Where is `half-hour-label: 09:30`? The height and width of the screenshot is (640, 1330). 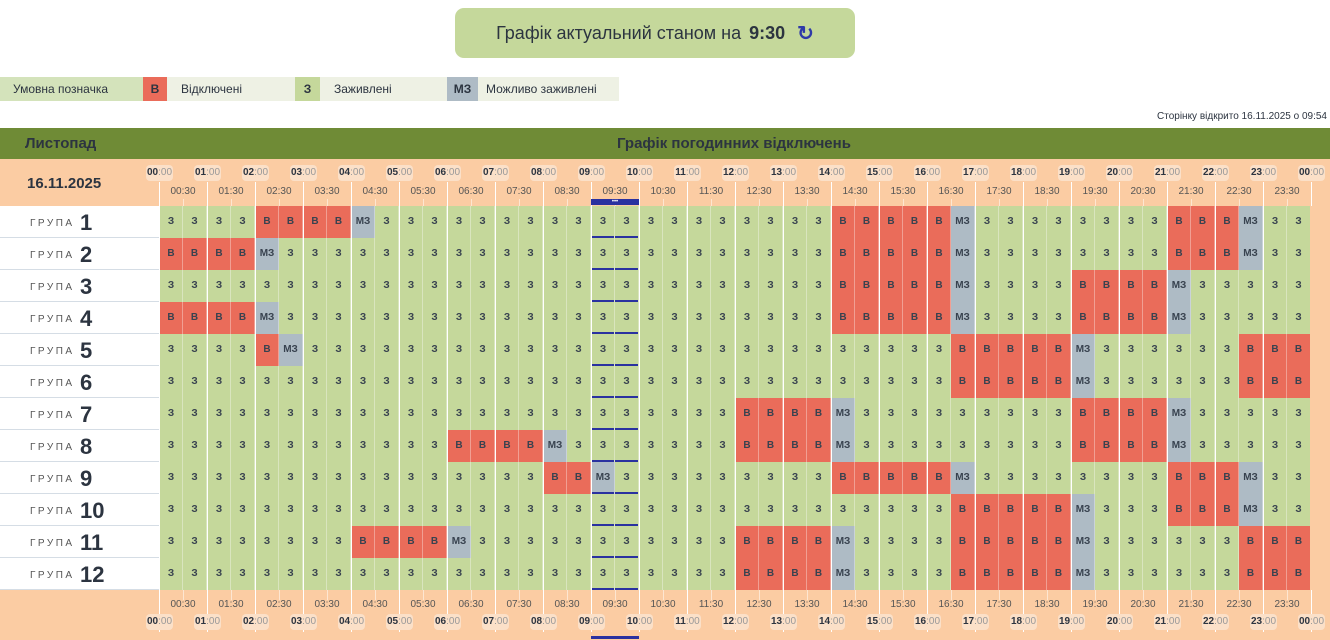
half-hour-label: 09:30 is located at coordinates (615, 191).